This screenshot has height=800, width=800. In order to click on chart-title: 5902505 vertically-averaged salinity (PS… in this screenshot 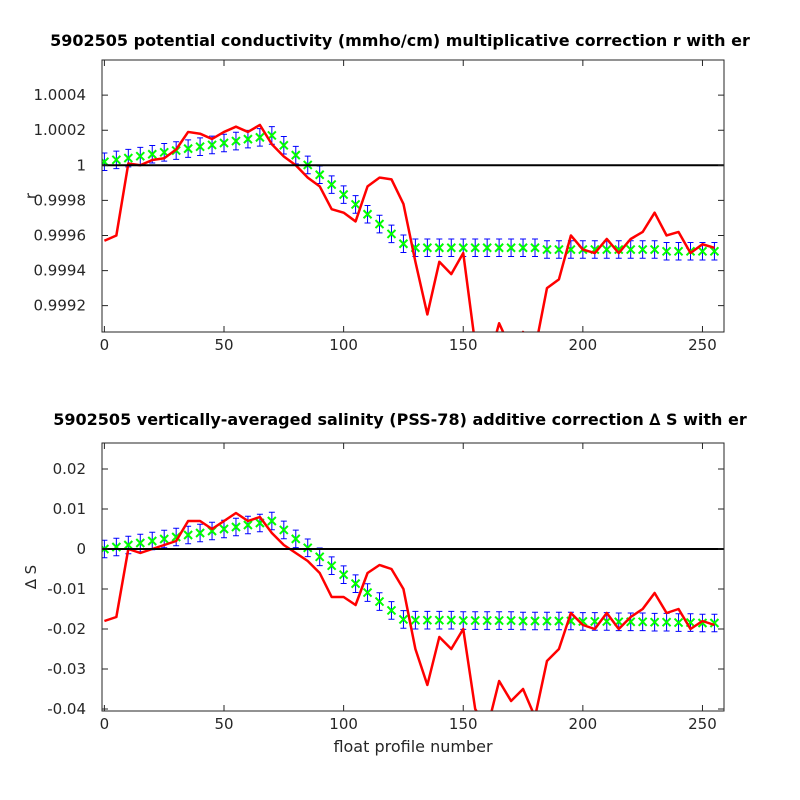, I will do `click(400, 419)`.